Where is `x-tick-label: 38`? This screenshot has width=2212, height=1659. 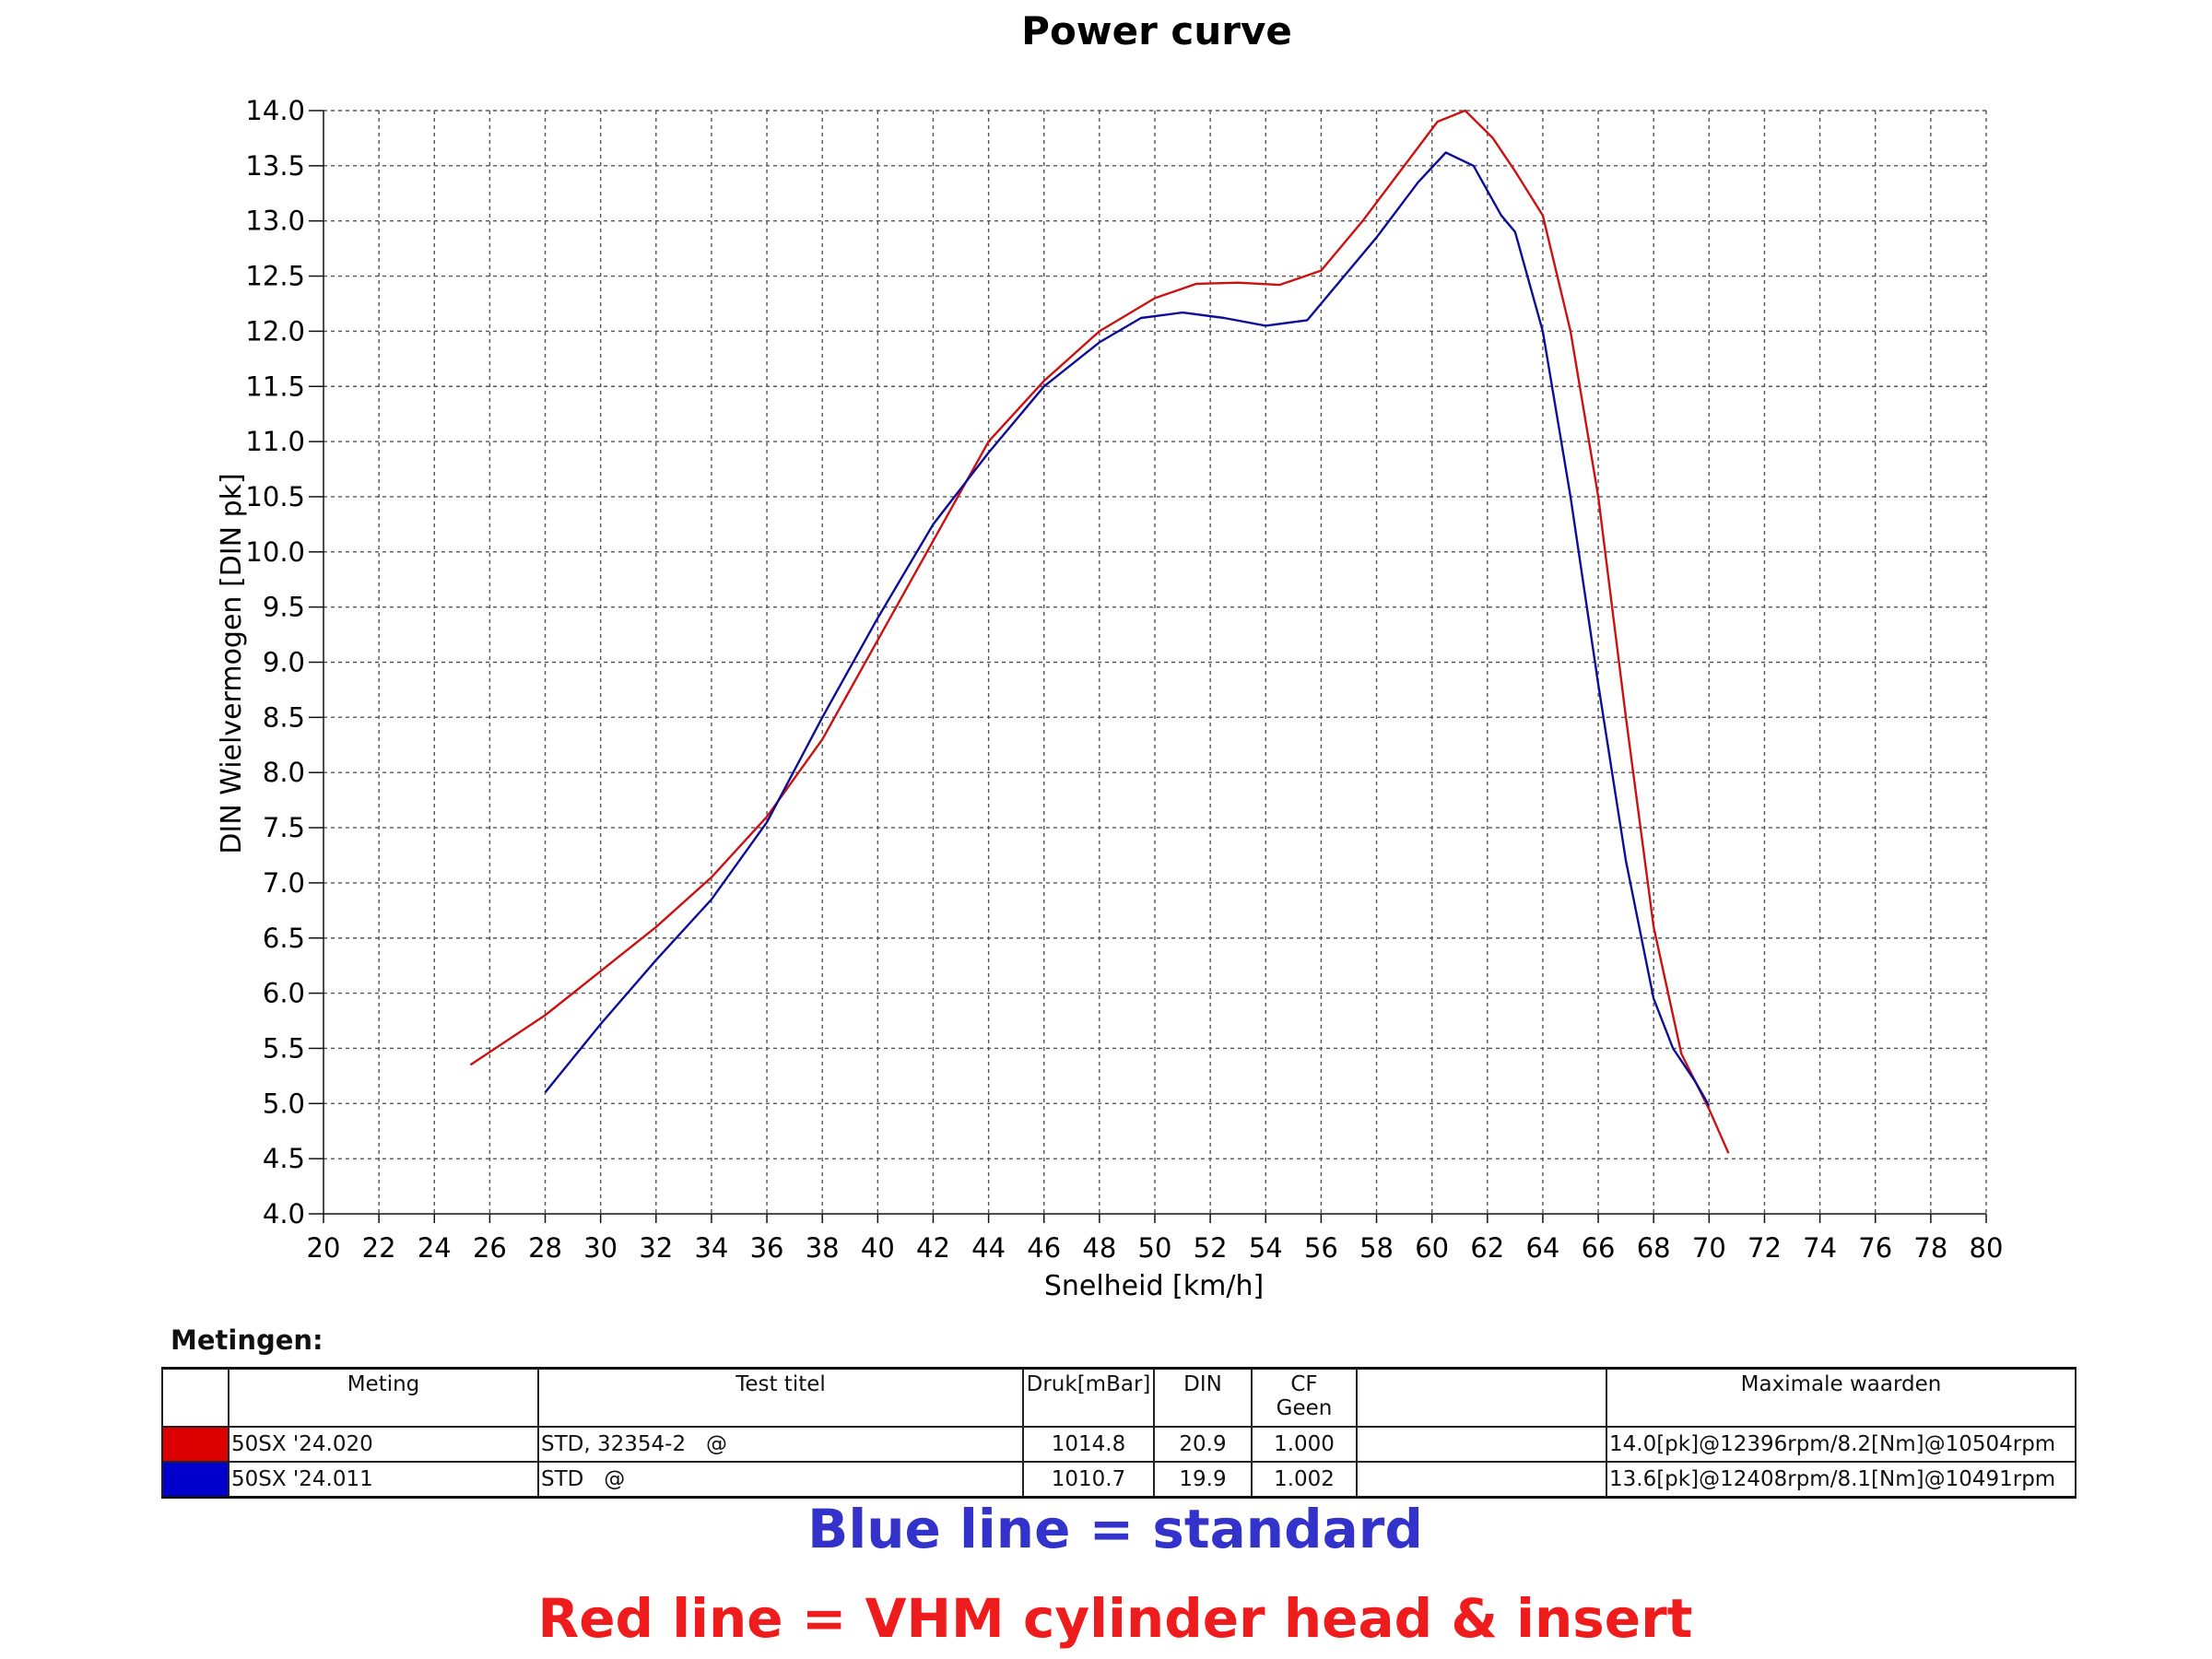 x-tick-label: 38 is located at coordinates (823, 1248).